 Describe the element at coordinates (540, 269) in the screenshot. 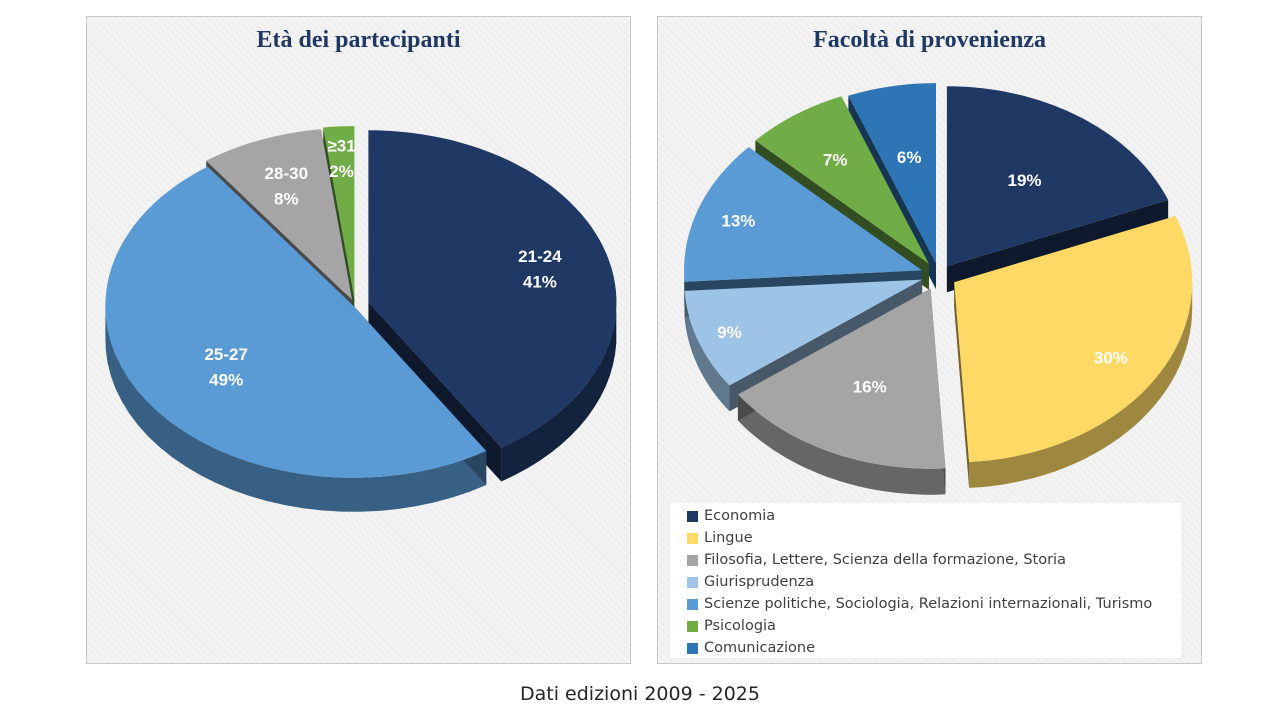

I see `data-label-21-24: 21-24 41%` at that location.